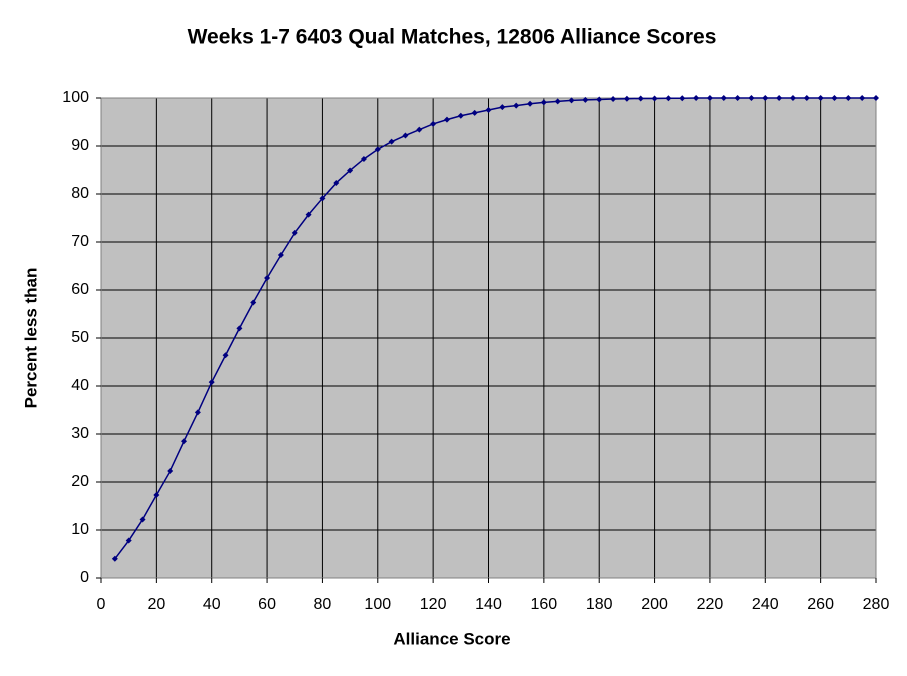 The width and height of the screenshot is (907, 676). Describe the element at coordinates (80, 145) in the screenshot. I see `y-tick-label: 90` at that location.